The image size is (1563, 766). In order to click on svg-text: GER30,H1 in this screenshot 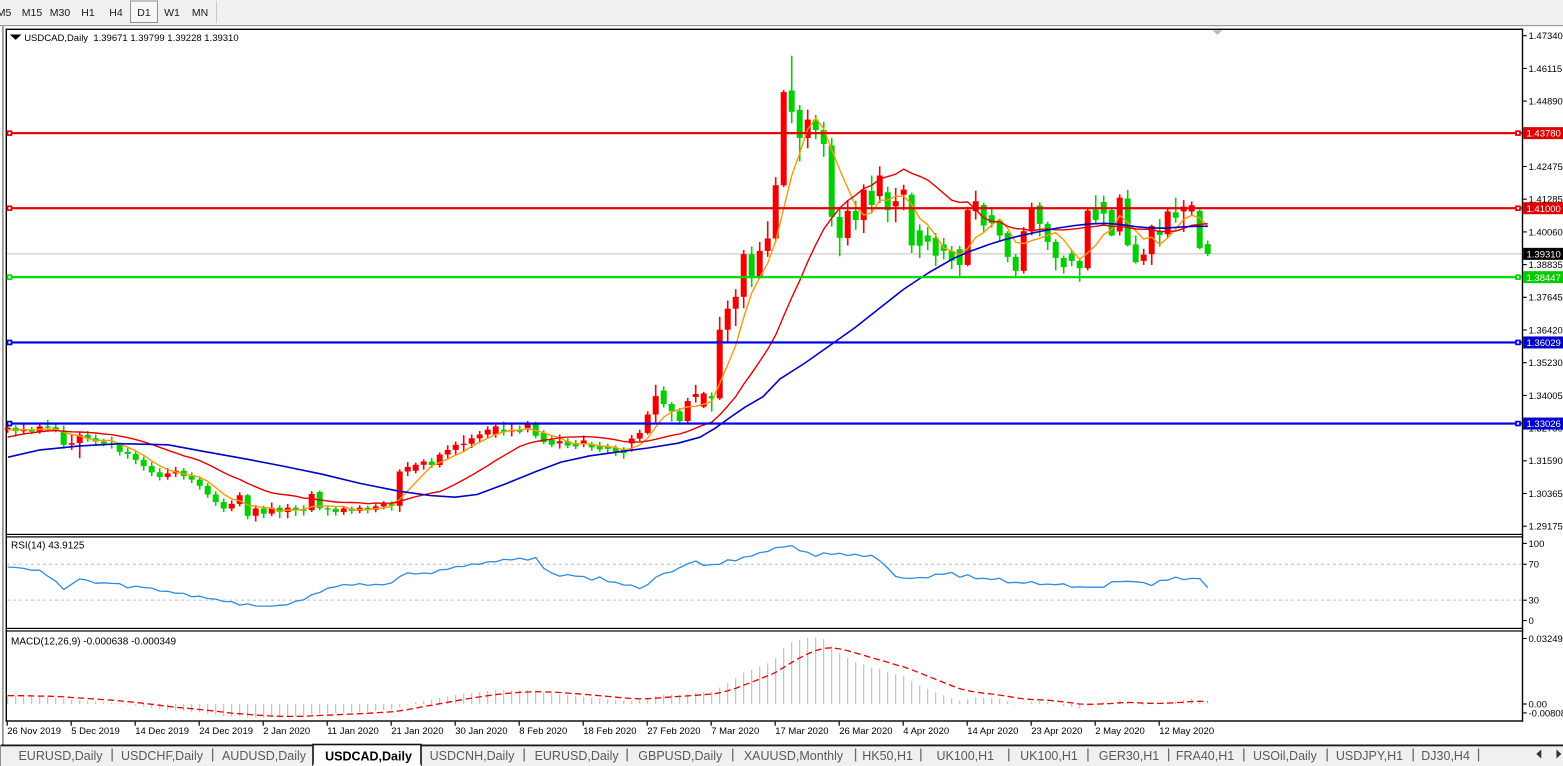, I will do `click(1129, 756)`.